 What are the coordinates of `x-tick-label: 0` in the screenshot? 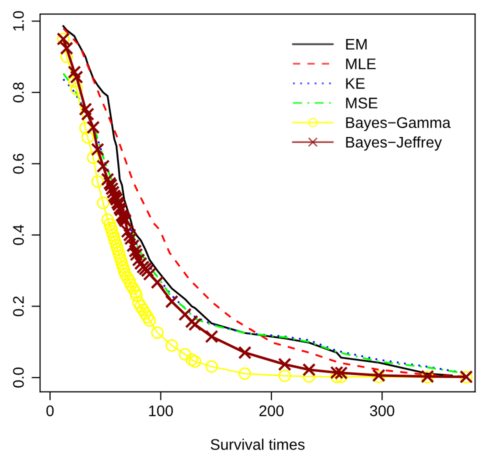 It's located at (50, 410).